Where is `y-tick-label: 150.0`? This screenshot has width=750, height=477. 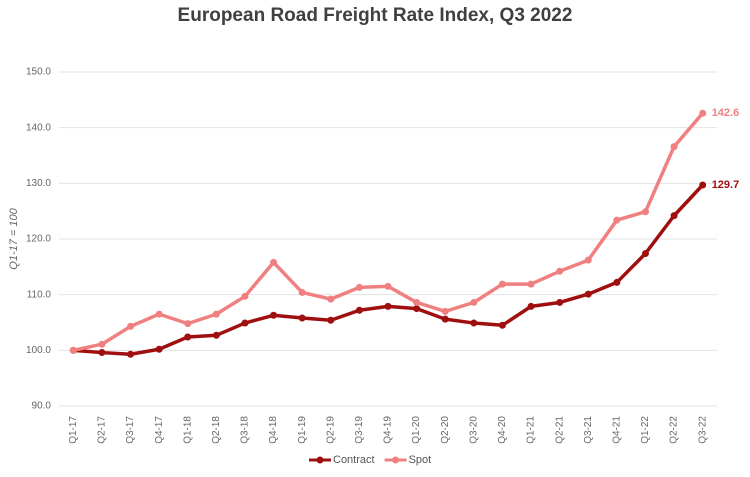 y-tick-label: 150.0 is located at coordinates (38, 72).